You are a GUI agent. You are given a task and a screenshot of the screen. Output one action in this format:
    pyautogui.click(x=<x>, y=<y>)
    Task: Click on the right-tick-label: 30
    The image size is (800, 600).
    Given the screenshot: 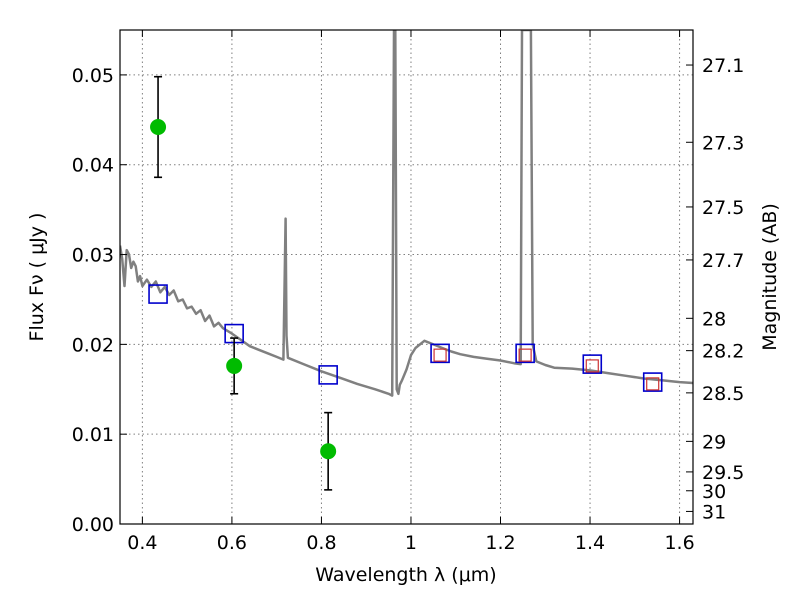 What is the action you would take?
    pyautogui.click(x=714, y=492)
    